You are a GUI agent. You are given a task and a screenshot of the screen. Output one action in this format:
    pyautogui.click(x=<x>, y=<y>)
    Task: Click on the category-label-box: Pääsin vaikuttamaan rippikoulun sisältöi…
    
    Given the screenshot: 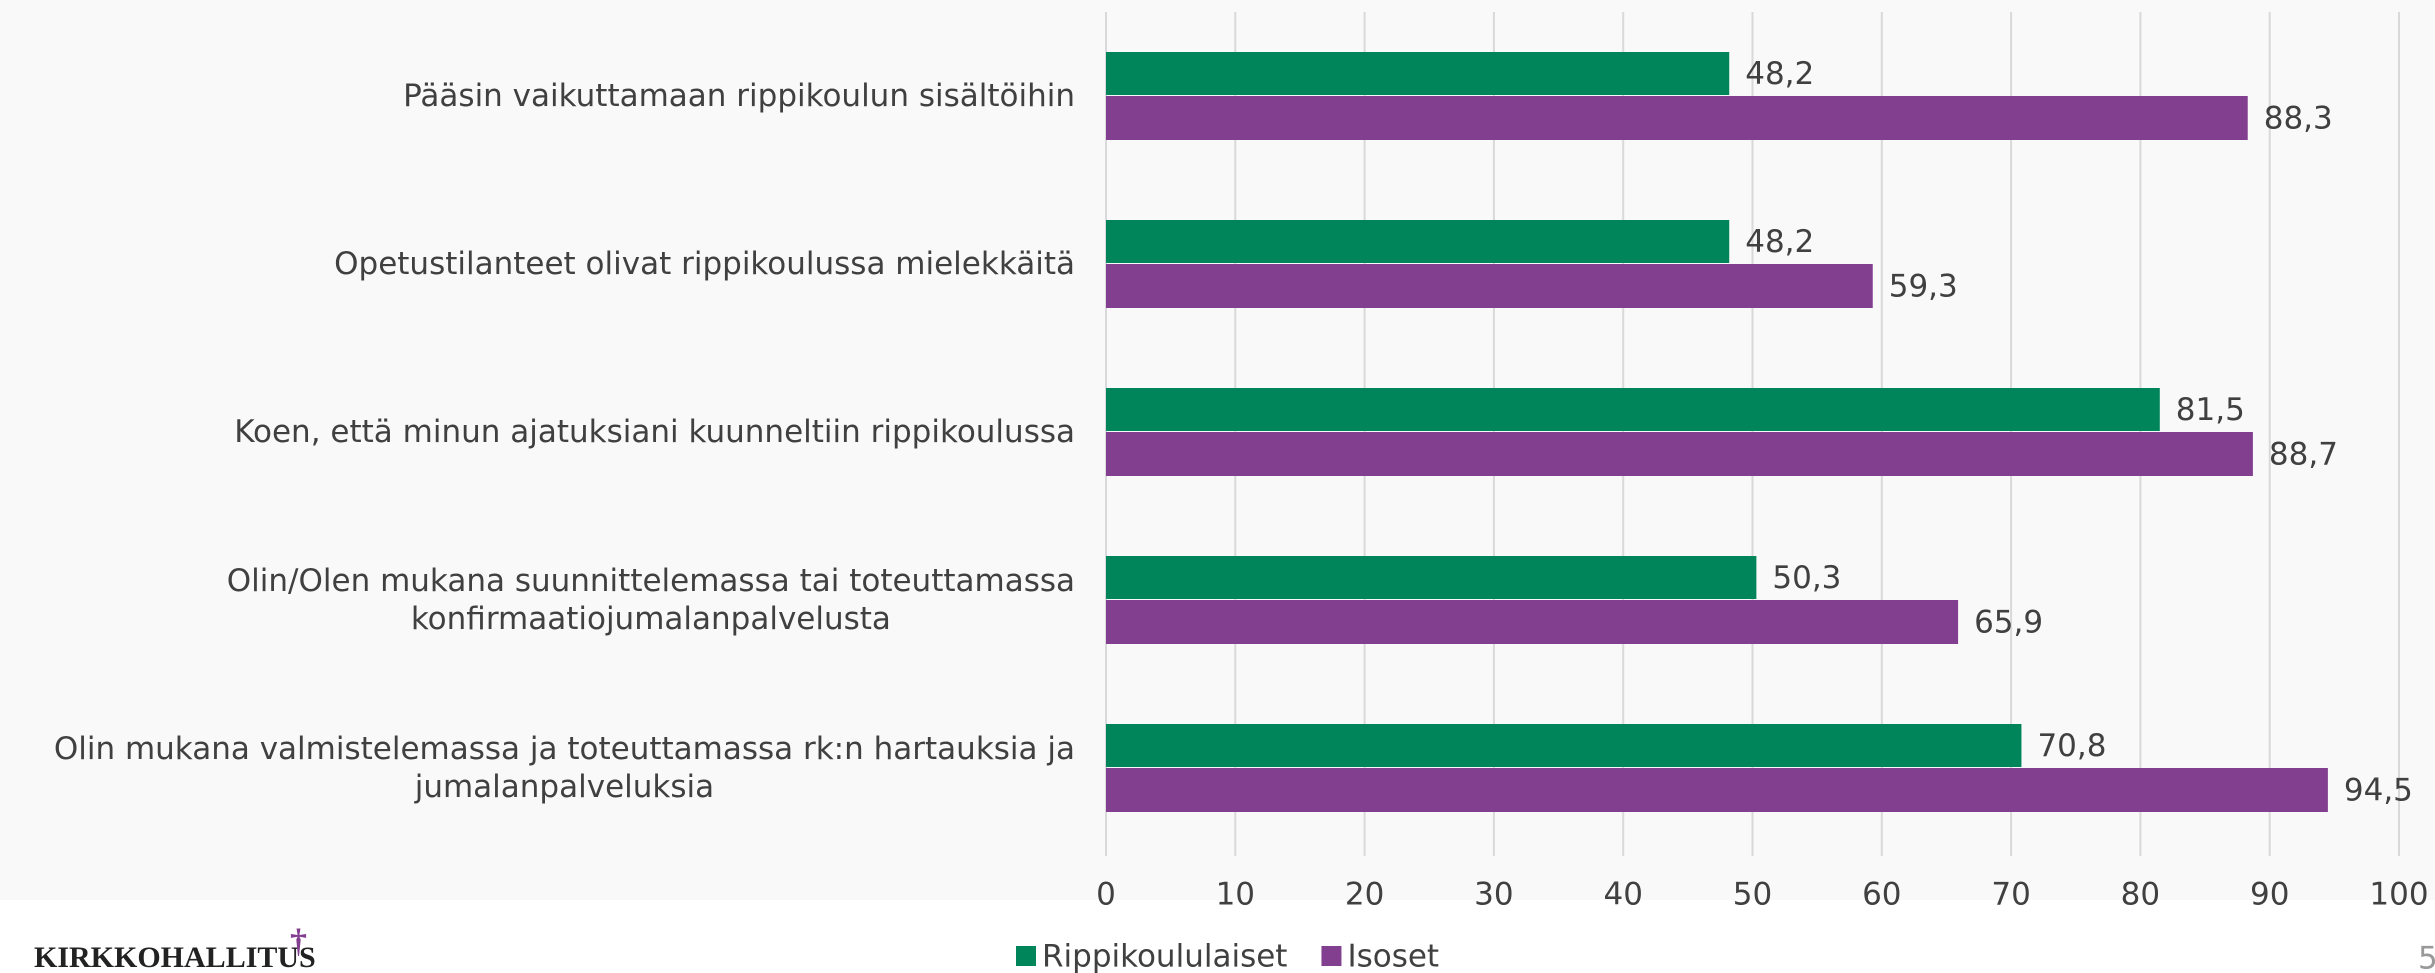 What is the action you would take?
    pyautogui.click(x=537, y=96)
    